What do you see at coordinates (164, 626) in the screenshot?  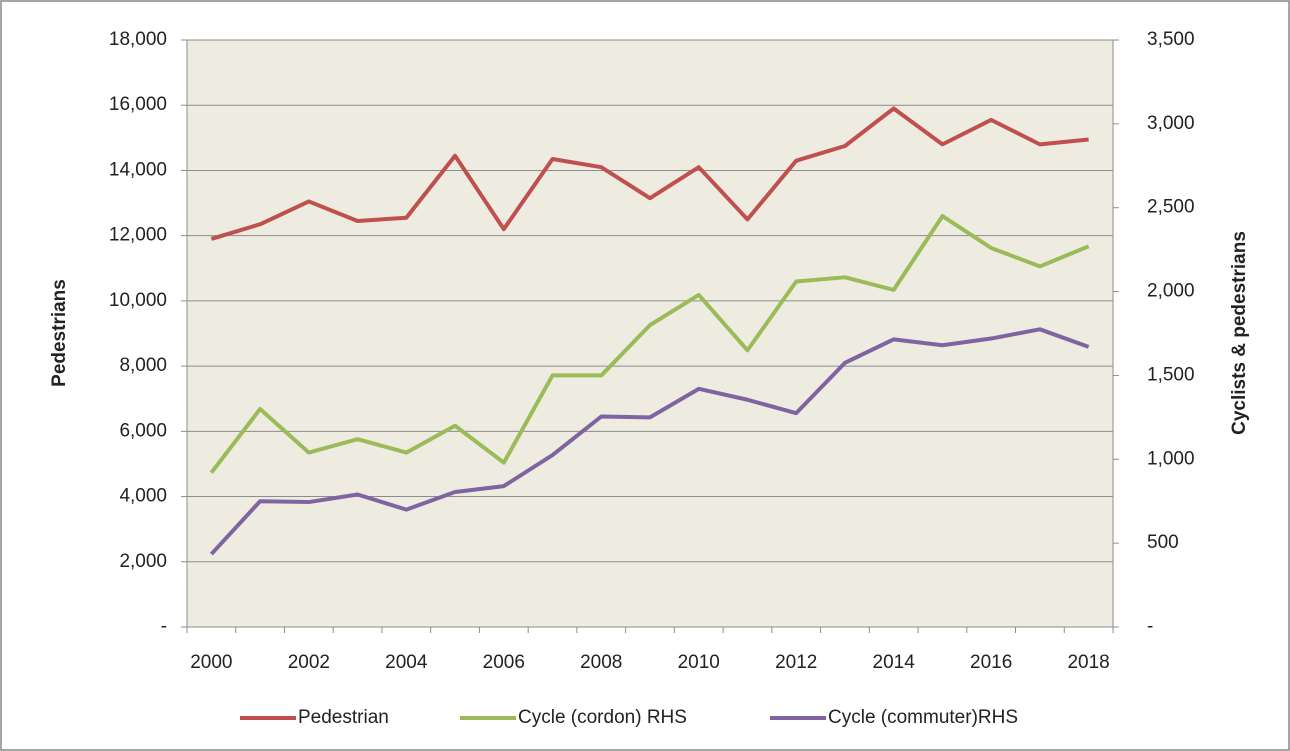 I see `y-tick-label: -` at bounding box center [164, 626].